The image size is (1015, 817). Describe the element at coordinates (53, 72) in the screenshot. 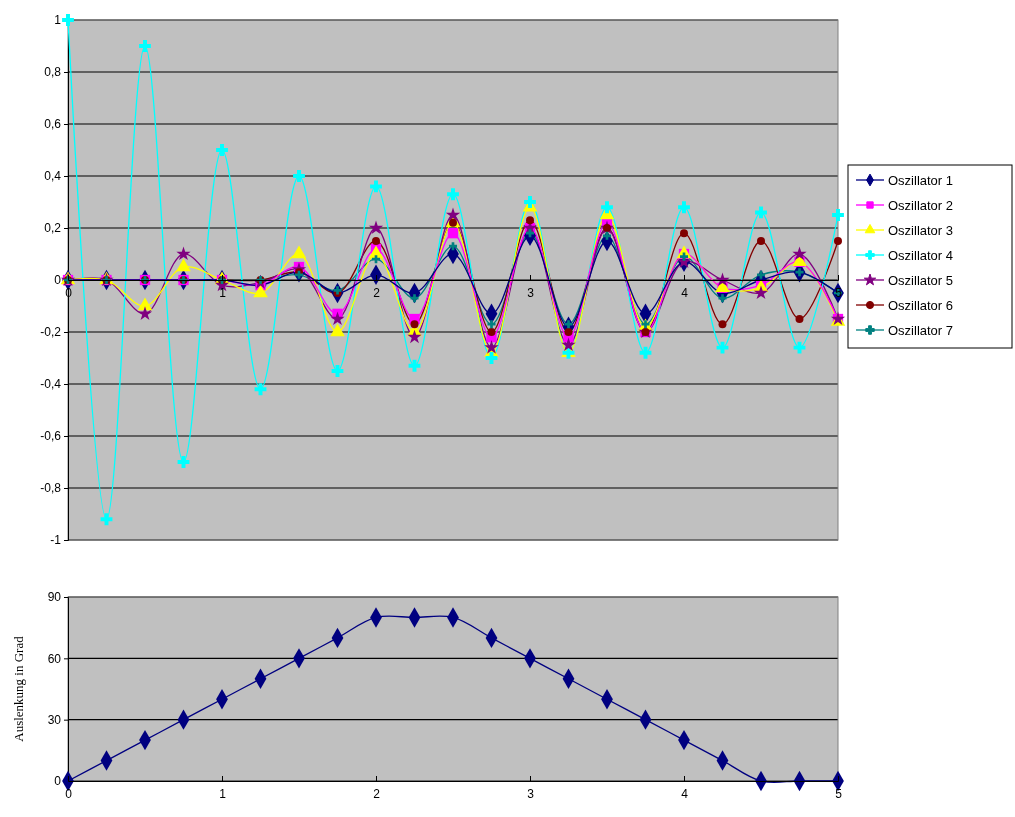

I see `y-tick-label: 0,8` at that location.